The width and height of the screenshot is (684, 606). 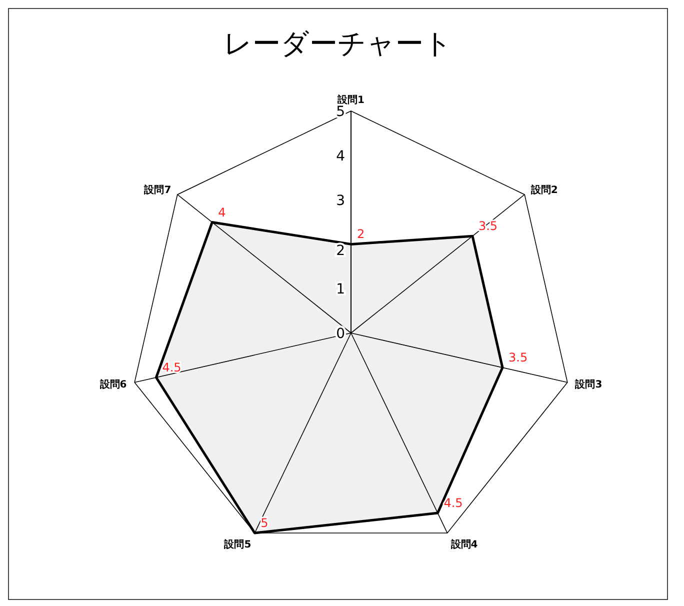 What do you see at coordinates (340, 112) in the screenshot?
I see `y-tick-label: 5` at bounding box center [340, 112].